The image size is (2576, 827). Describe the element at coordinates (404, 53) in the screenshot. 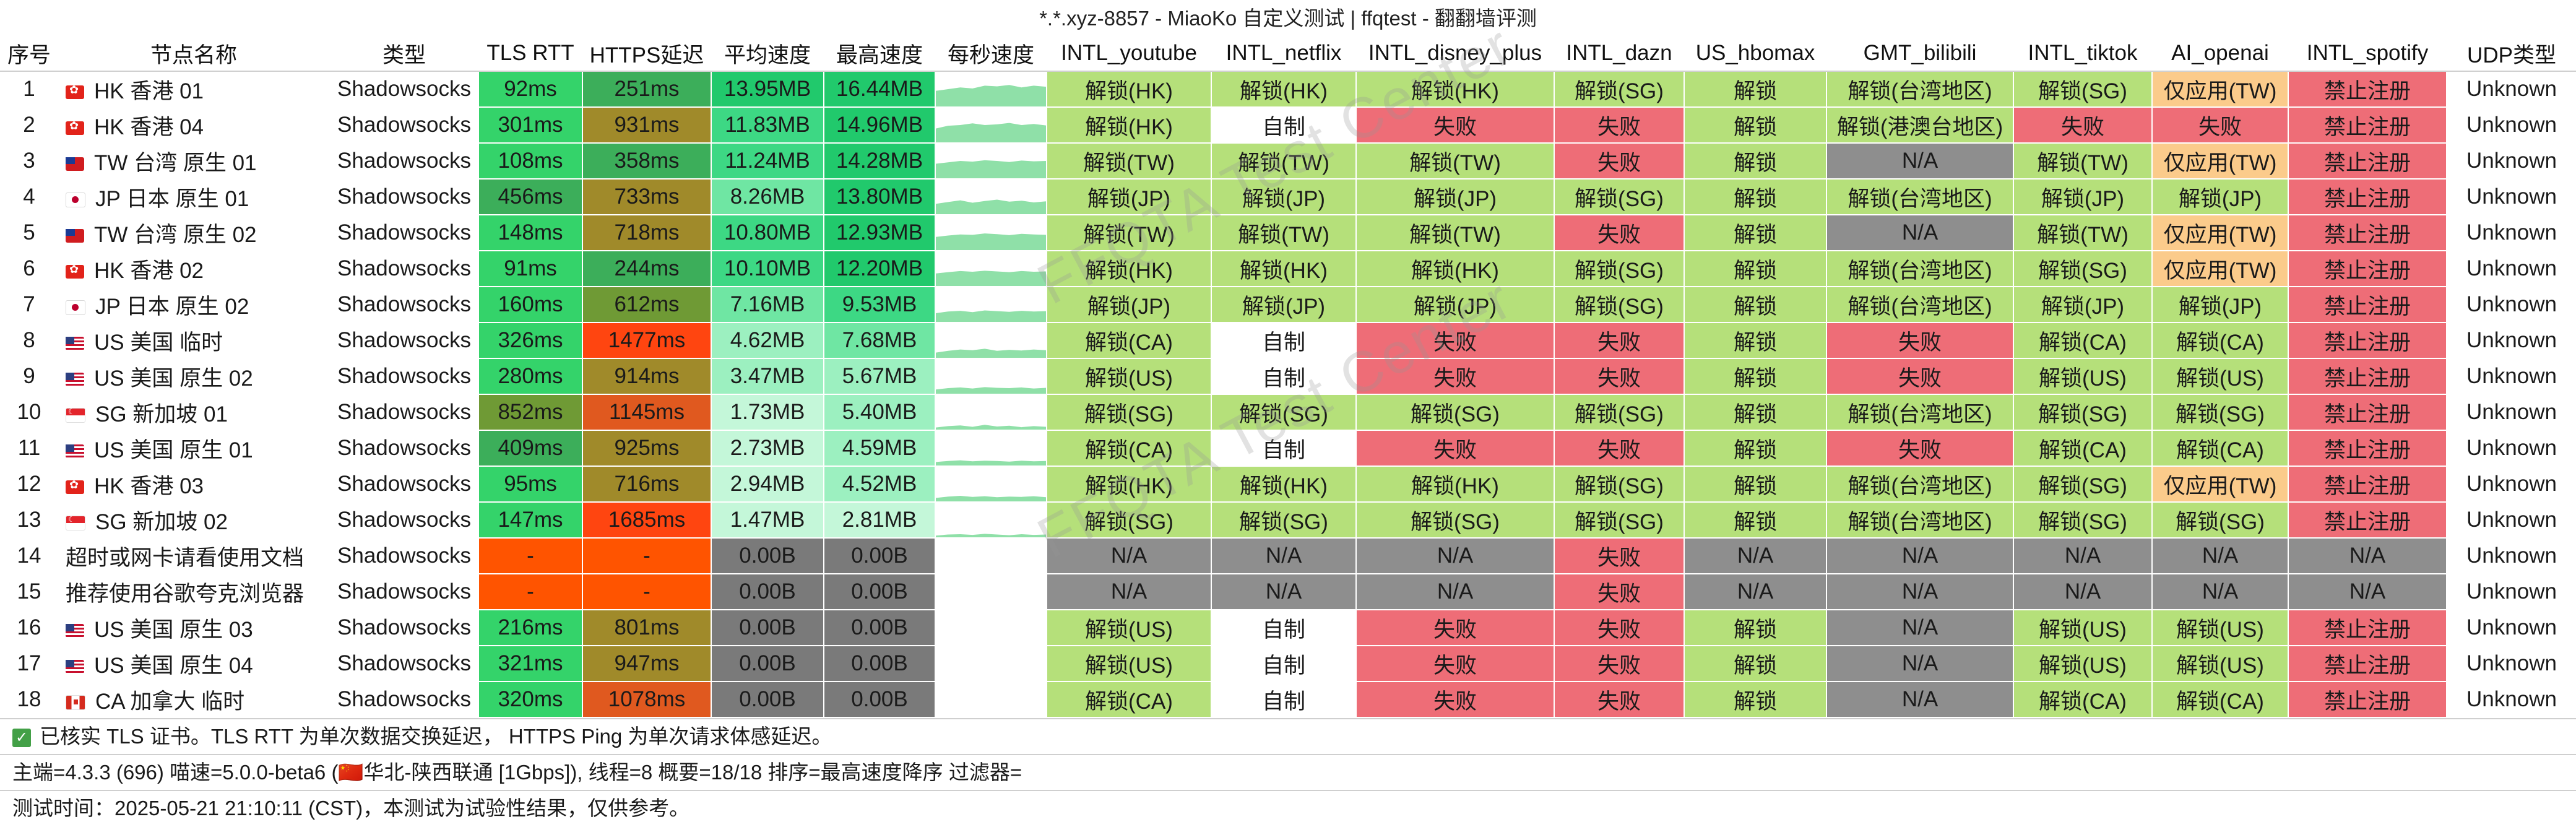

I see `column-header: 类型` at that location.